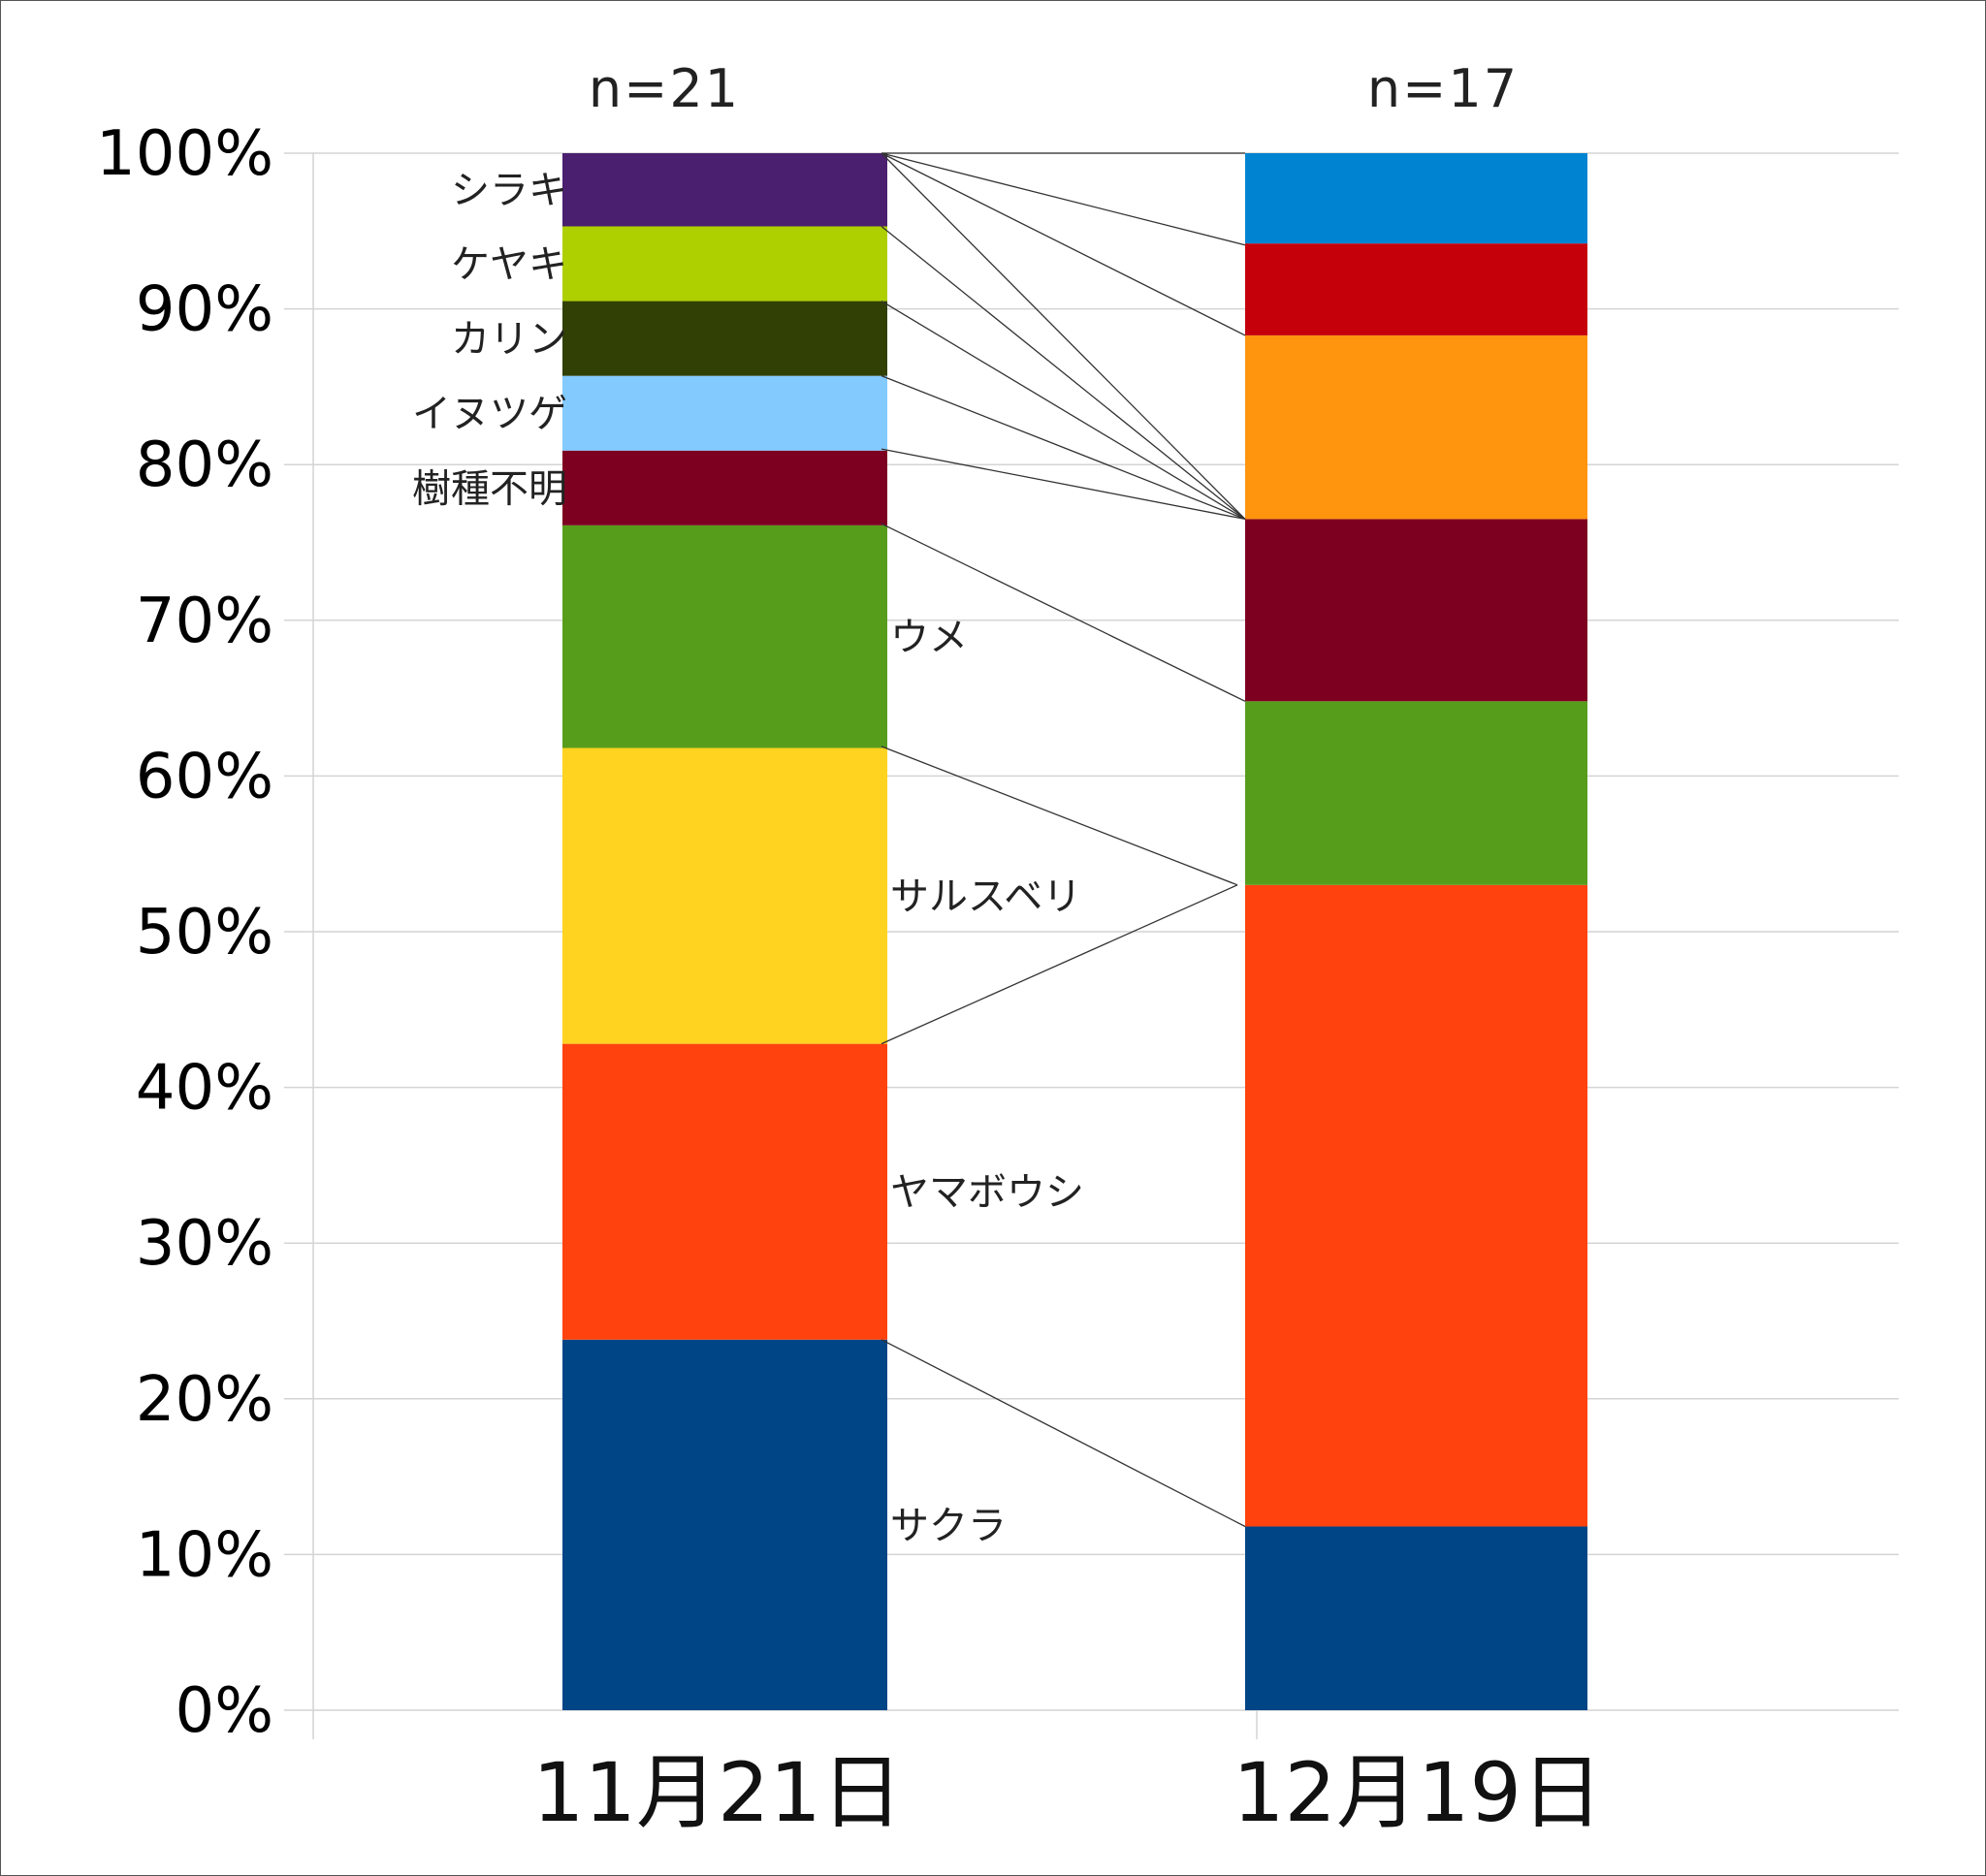 The image size is (1986, 1876). What do you see at coordinates (509, 264) in the screenshot?
I see `segment-label: ケヤキ` at bounding box center [509, 264].